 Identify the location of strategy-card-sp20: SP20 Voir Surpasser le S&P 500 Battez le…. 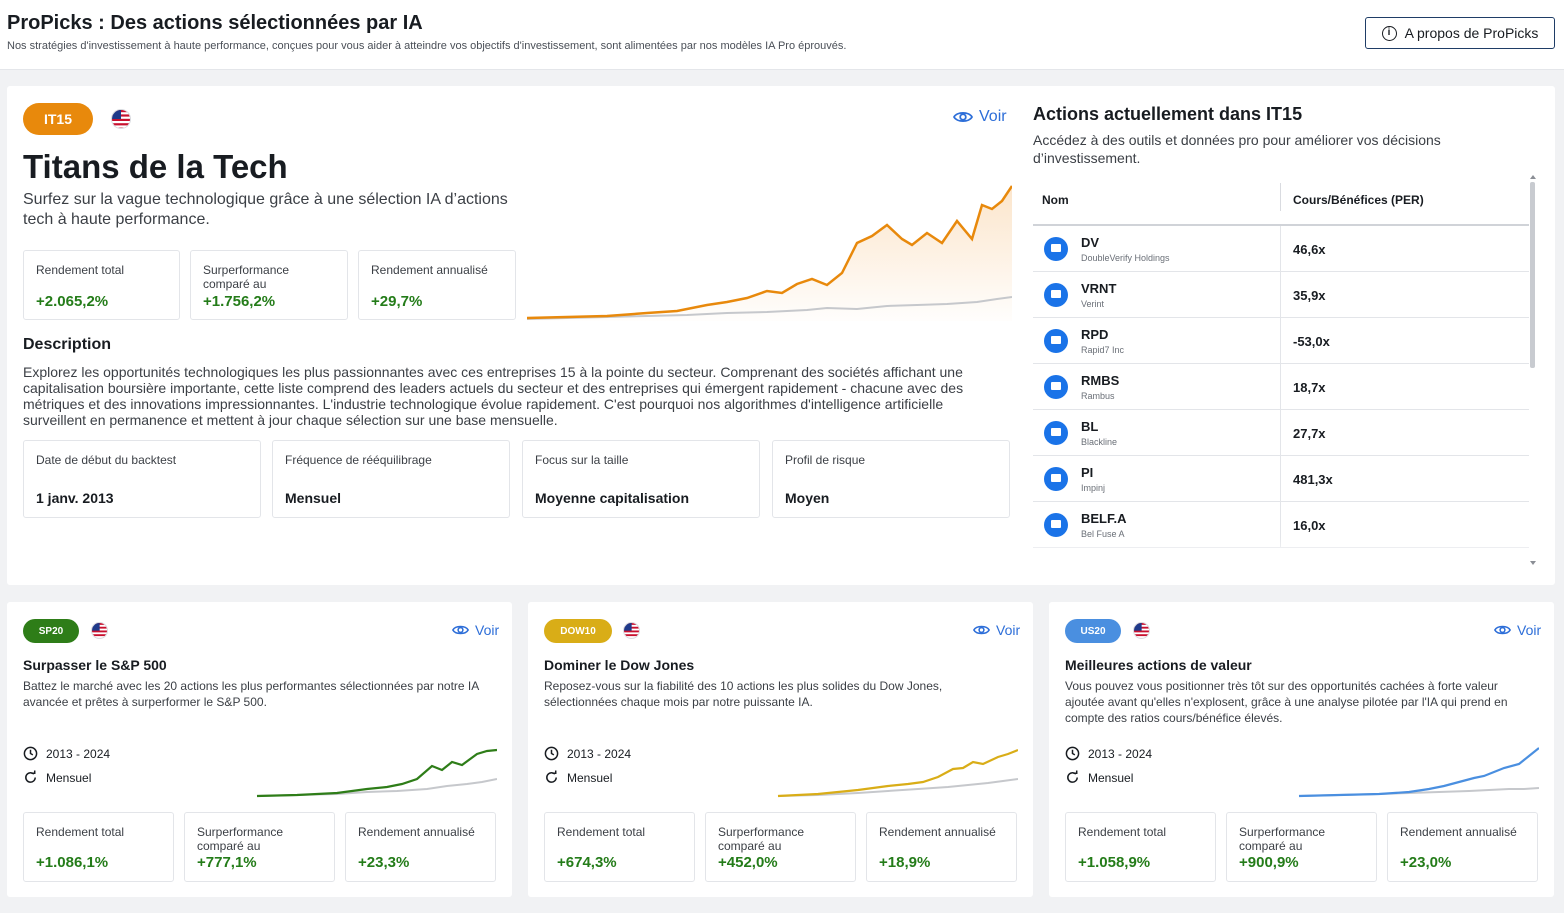
(259, 749).